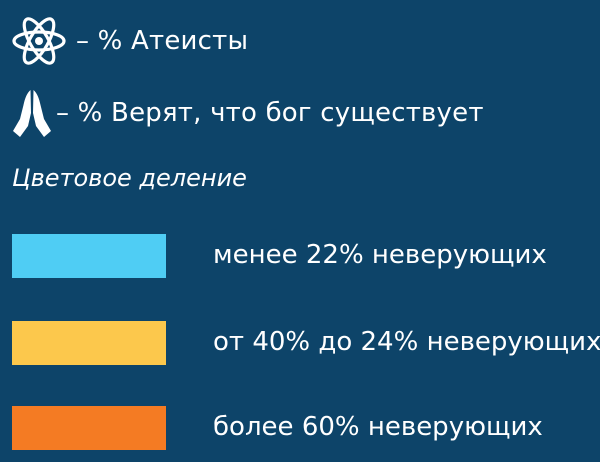  What do you see at coordinates (378, 427) in the screenshot?
I see `range-label-high: более 60% неверующих` at bounding box center [378, 427].